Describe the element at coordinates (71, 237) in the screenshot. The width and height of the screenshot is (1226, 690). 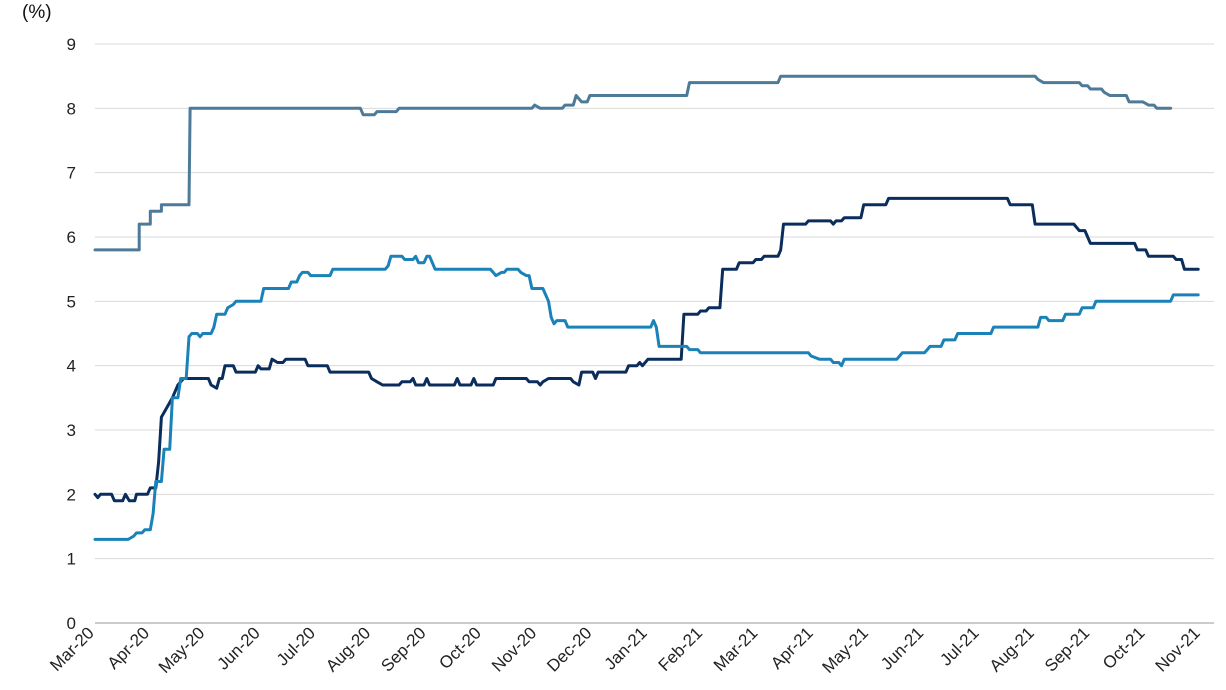
I see `y-tick-label: 6` at that location.